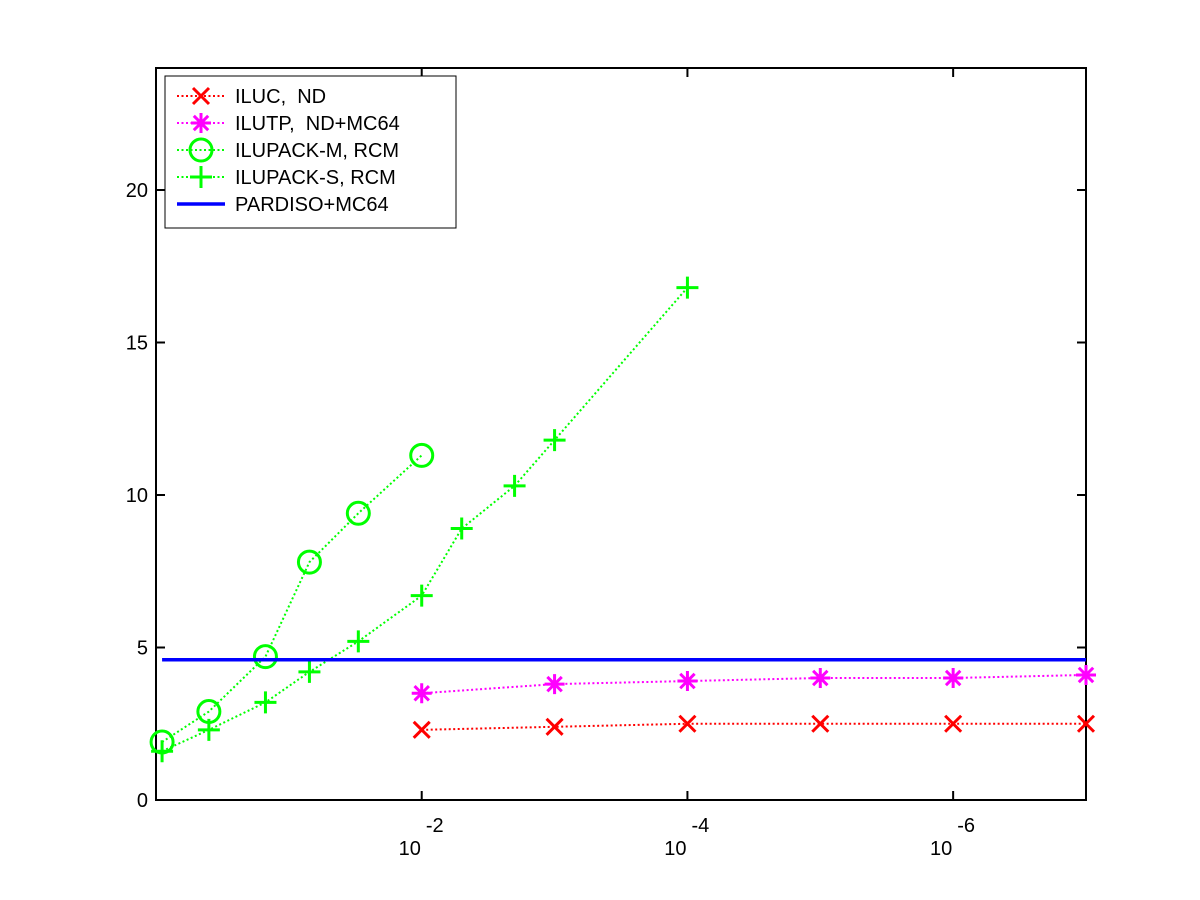  What do you see at coordinates (315, 178) in the screenshot?
I see `legend-label: ILUPACK-S, RCM` at bounding box center [315, 178].